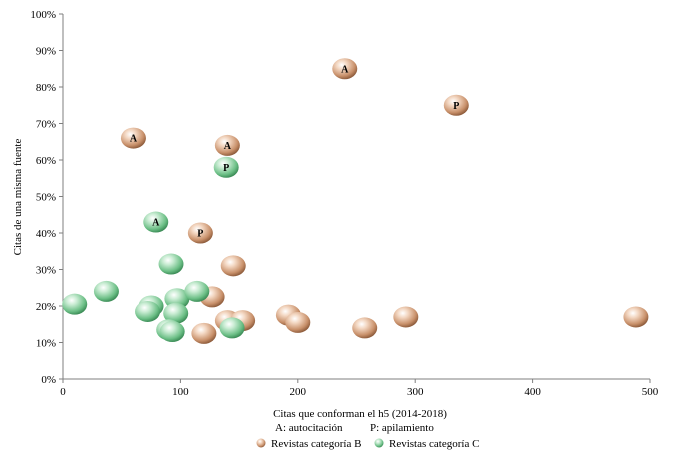  What do you see at coordinates (63, 392) in the screenshot?
I see `x-tick-label: 0` at bounding box center [63, 392].